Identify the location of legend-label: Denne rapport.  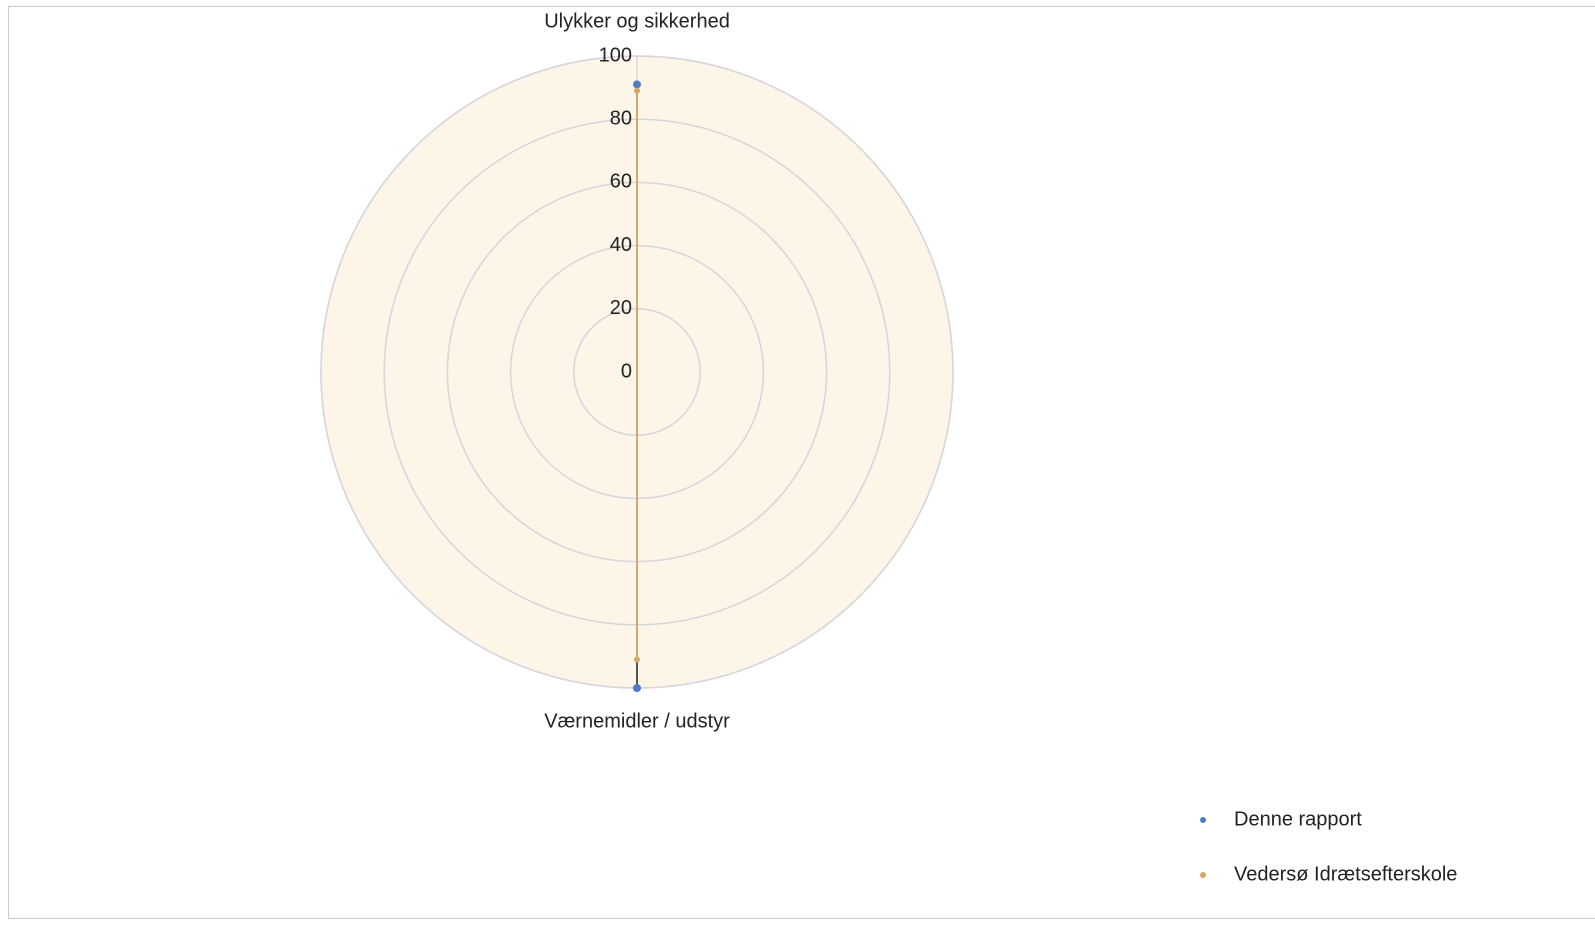
(1298, 819).